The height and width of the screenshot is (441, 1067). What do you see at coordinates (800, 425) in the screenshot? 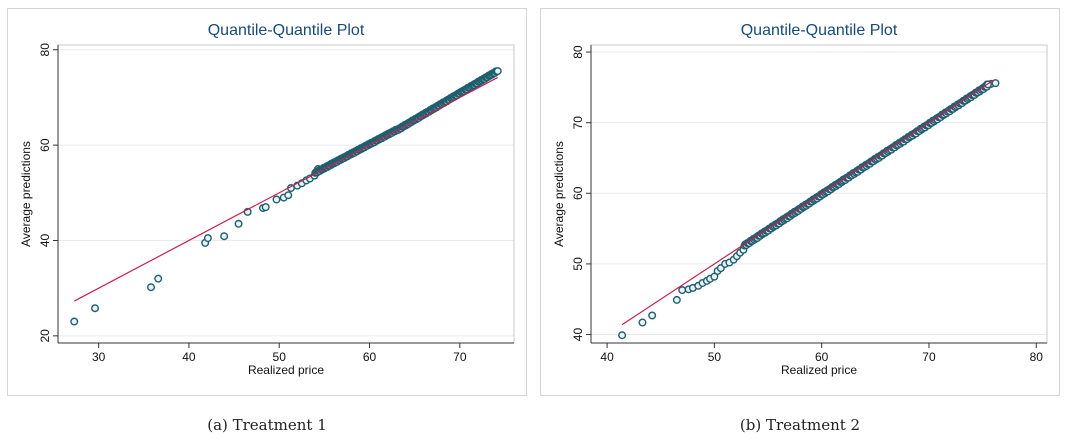
I see `caption-treatment-2: (b) Treatment 2` at bounding box center [800, 425].